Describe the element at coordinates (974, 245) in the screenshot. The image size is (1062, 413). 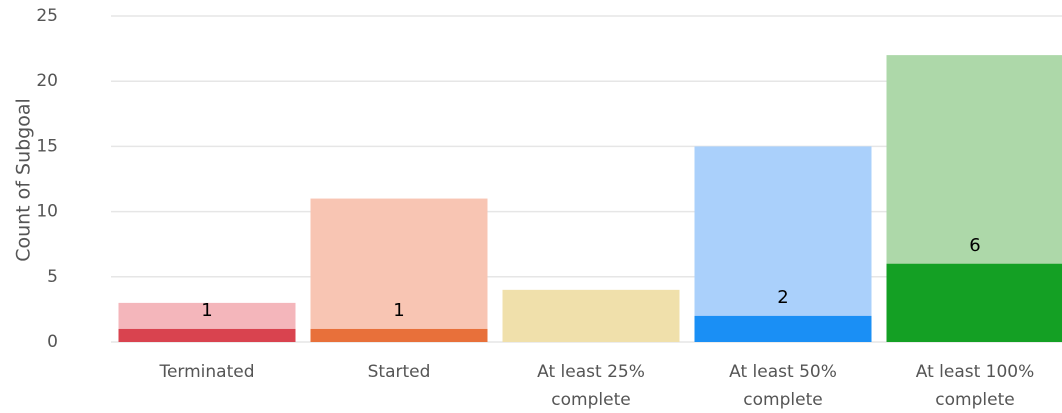
I see `data-label: 6` at that location.